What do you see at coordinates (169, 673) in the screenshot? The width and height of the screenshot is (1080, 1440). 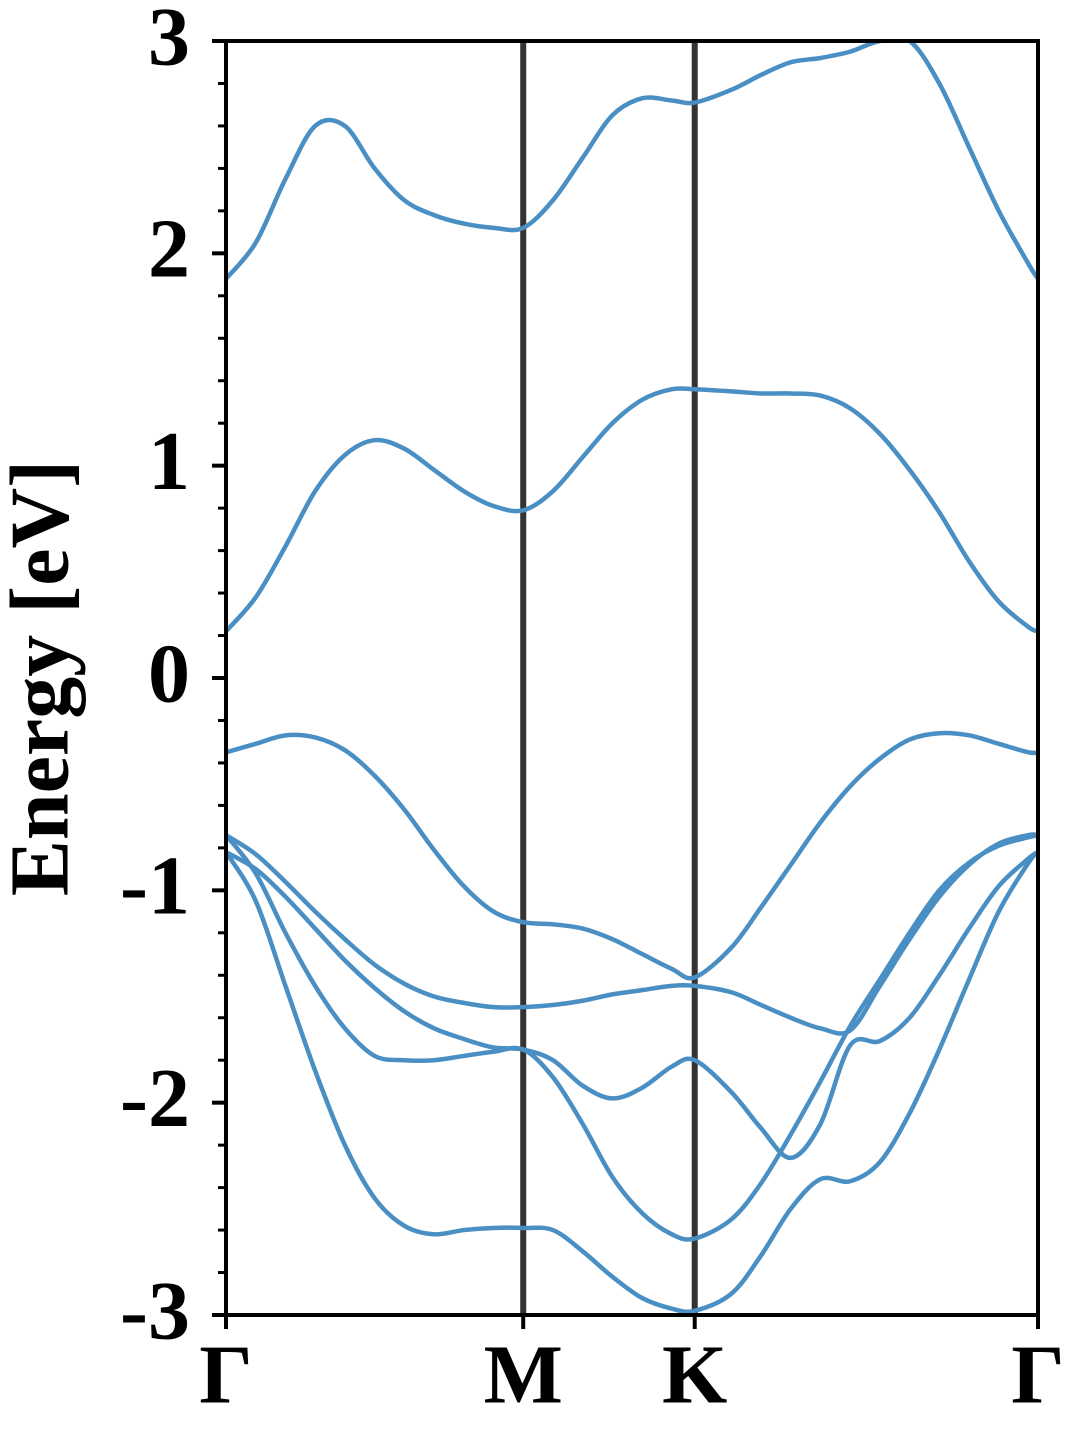 I see `y-tick-label: 0` at bounding box center [169, 673].